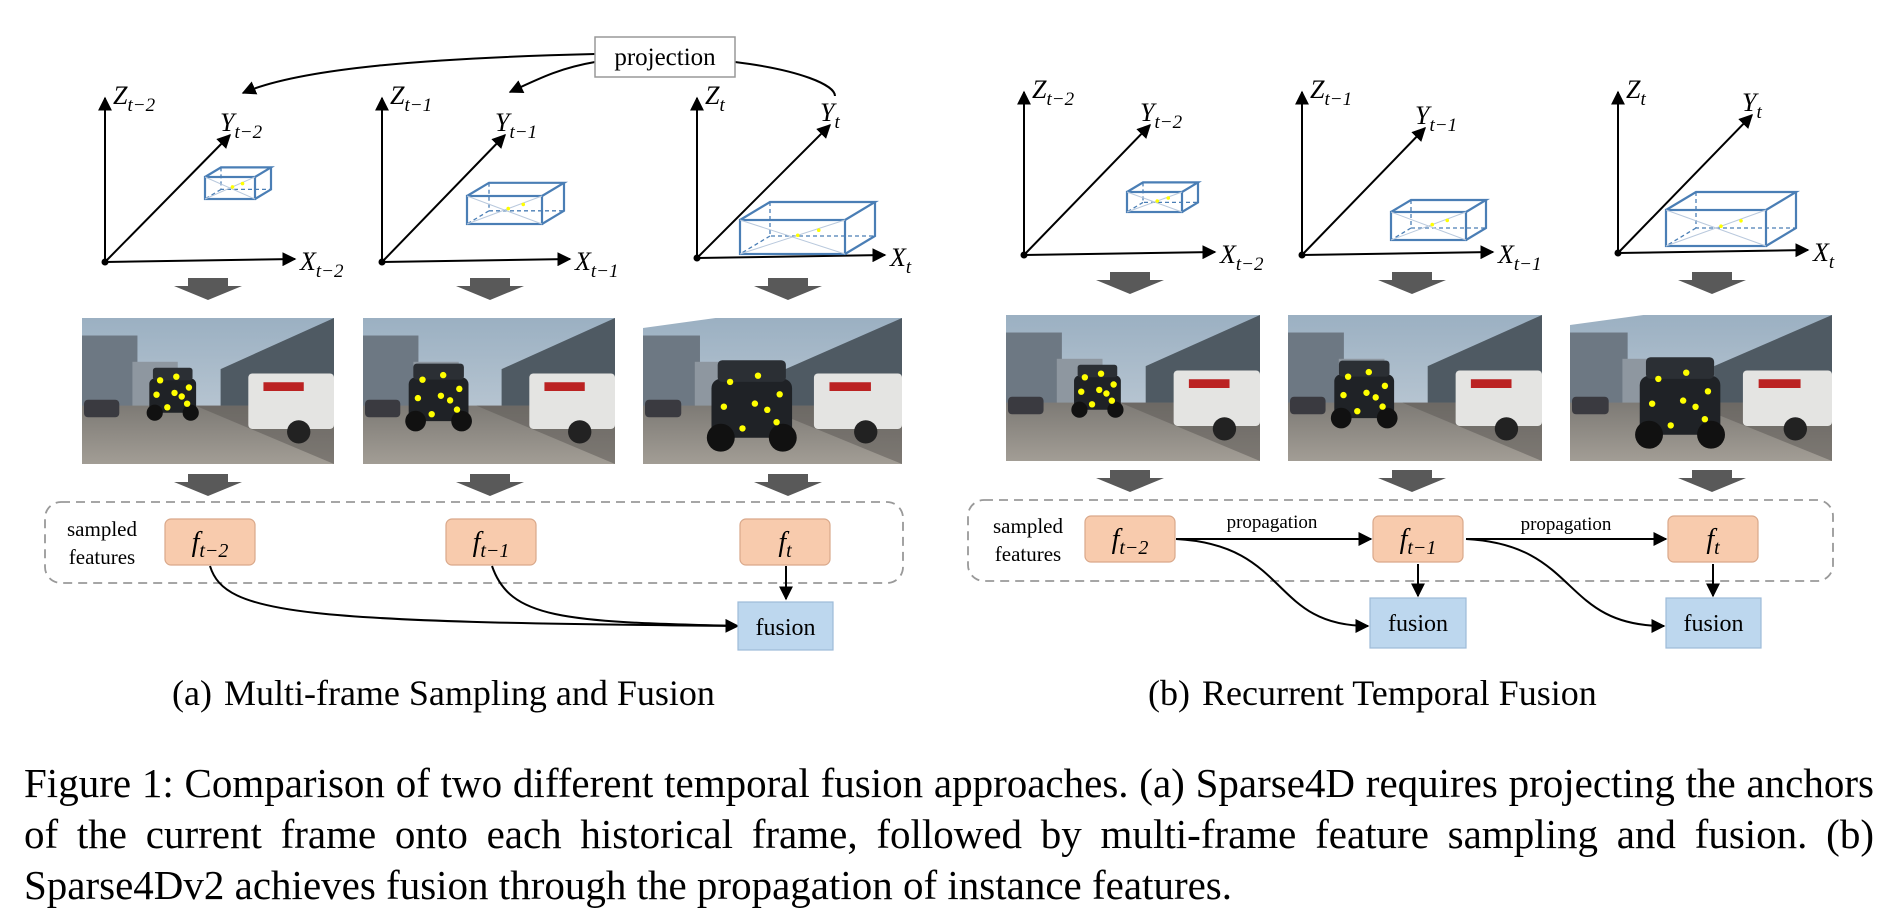  What do you see at coordinates (1418, 623) in the screenshot?
I see `fusion-box-b-1: fusion` at bounding box center [1418, 623].